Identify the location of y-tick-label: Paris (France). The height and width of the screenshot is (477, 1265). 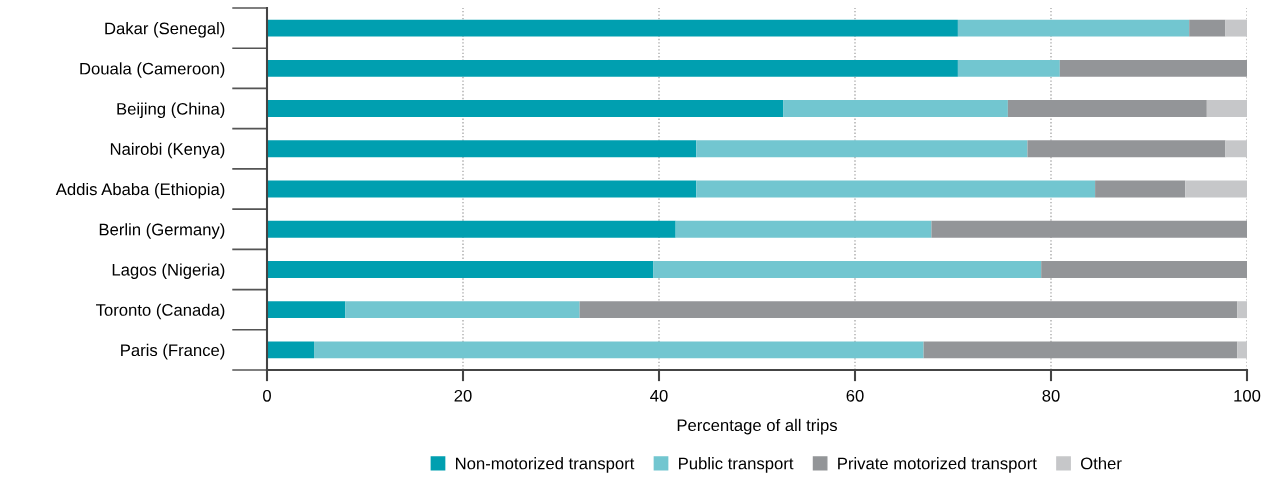
(173, 351).